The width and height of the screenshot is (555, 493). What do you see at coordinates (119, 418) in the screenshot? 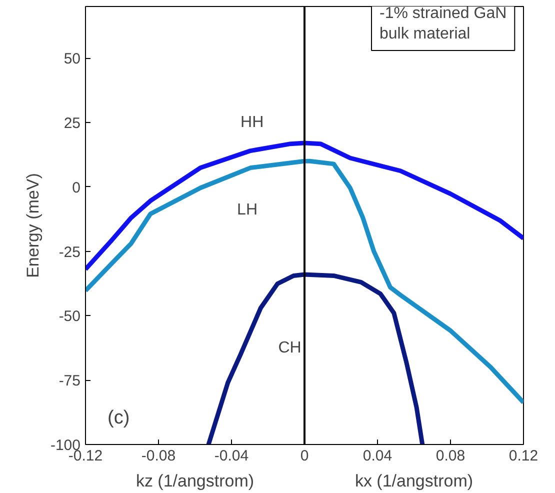
I see `annotation: (c)` at bounding box center [119, 418].